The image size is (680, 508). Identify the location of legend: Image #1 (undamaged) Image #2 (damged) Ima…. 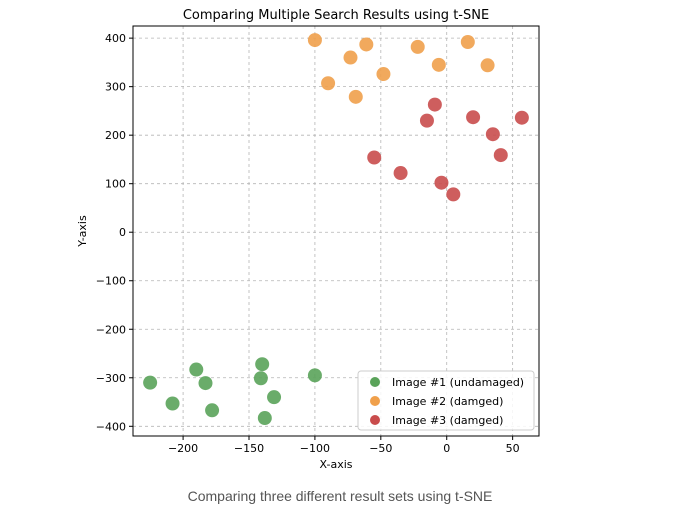
(446, 400).